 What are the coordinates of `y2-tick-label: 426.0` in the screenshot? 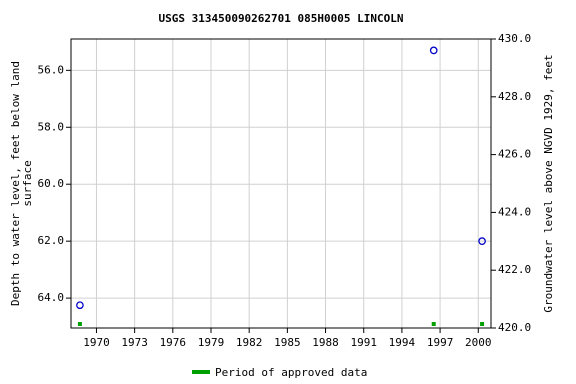 It's located at (514, 154).